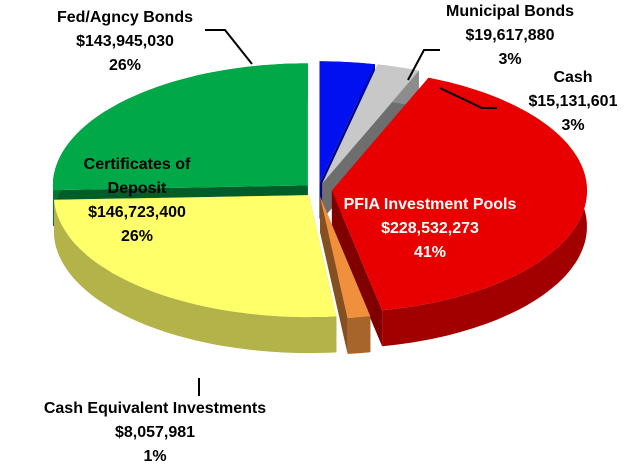 The image size is (631, 469). Describe the element at coordinates (430, 252) in the screenshot. I see `label-percent: 41%` at that location.